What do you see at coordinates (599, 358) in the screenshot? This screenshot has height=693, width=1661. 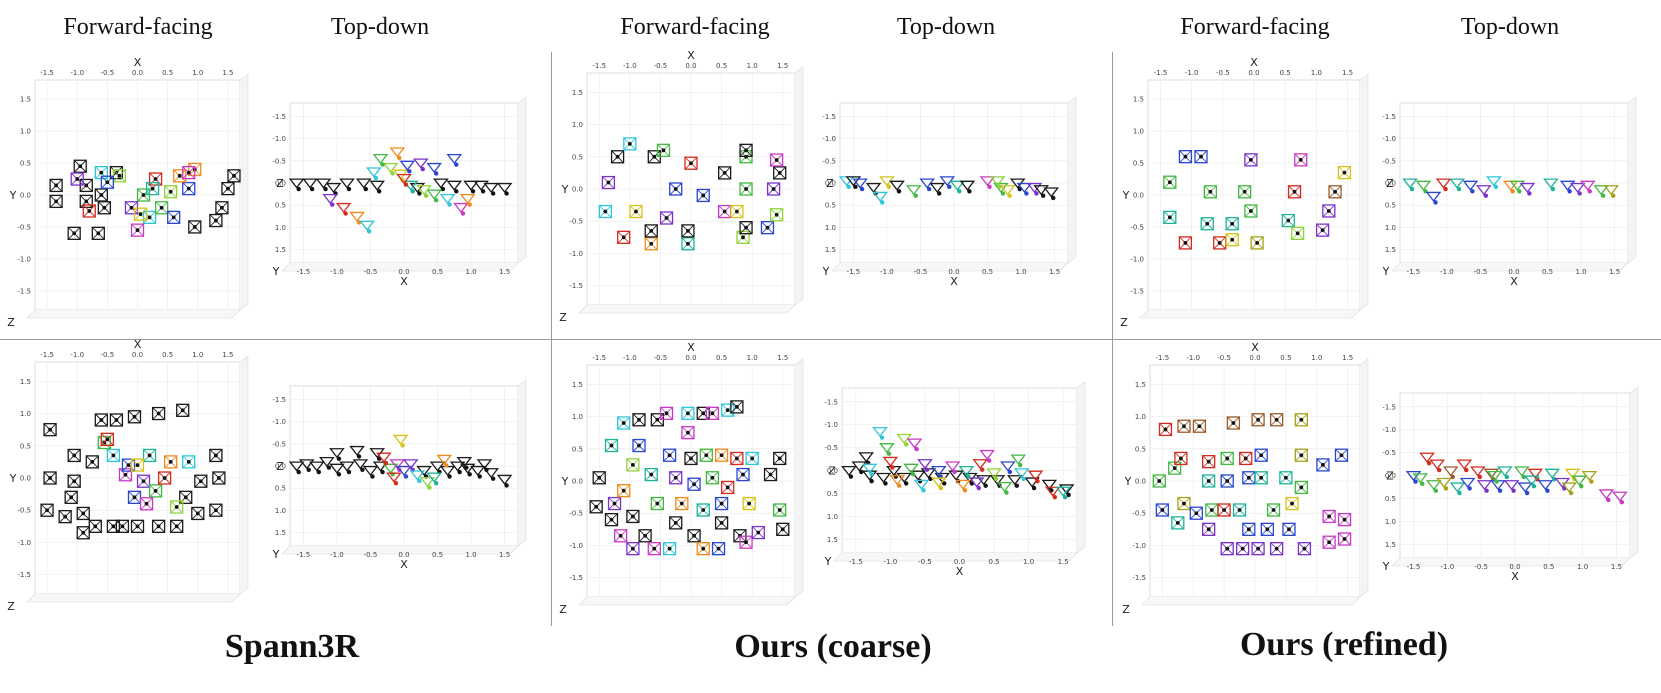 I see `x-tick-label: -1.5` at bounding box center [599, 358].